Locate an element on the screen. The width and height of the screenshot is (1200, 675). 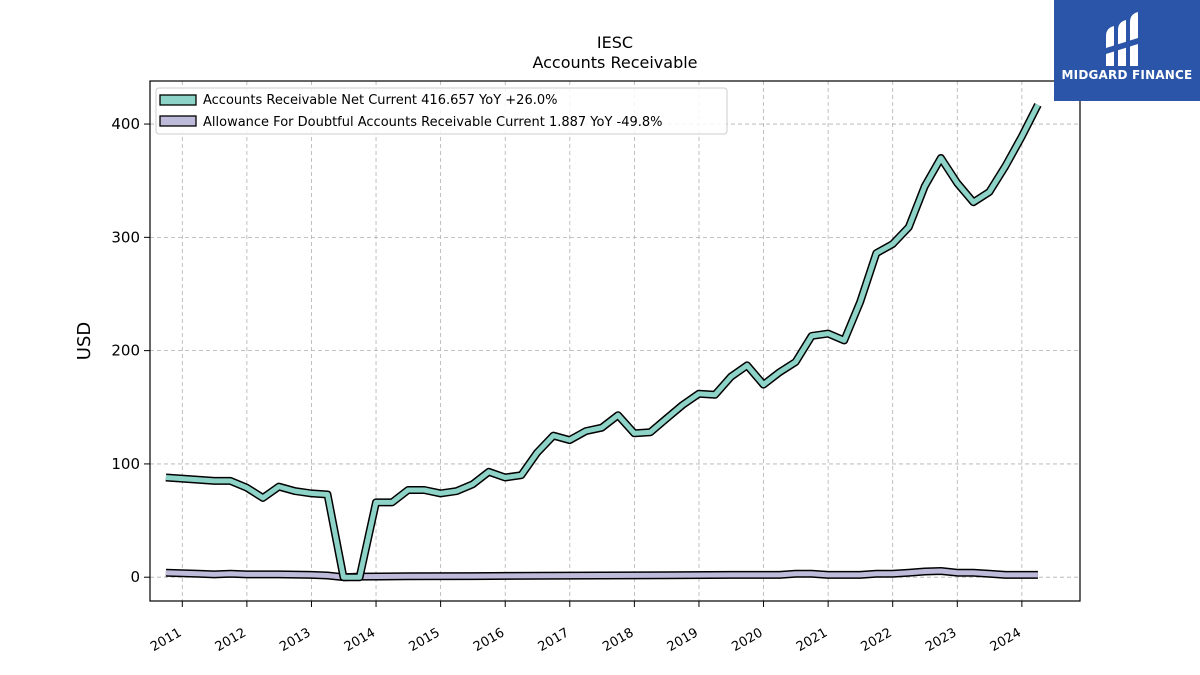
x-tick-label: 2024 is located at coordinates (1006, 640).